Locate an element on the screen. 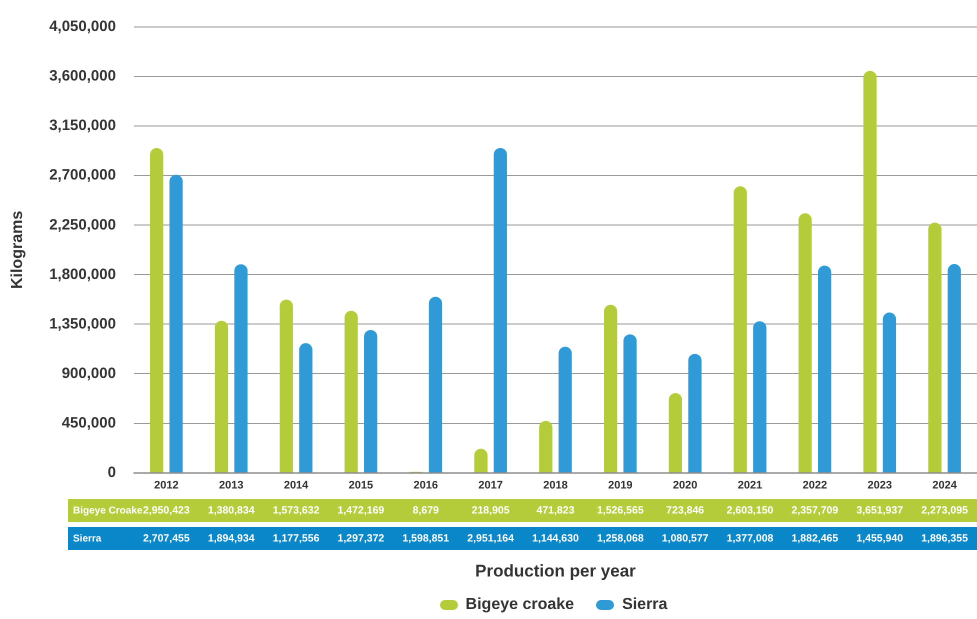 Image resolution: width=977 pixels, height=619 pixels. data-label: 2,950,423 is located at coordinates (166, 510).